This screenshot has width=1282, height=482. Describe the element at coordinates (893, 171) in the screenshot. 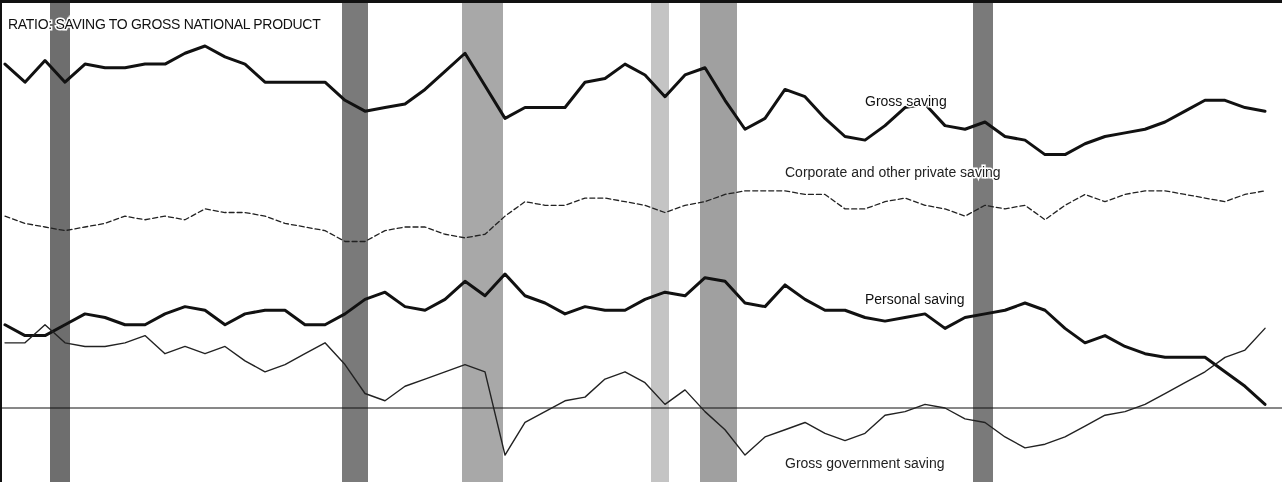

I see `series-label: Corporate and other private saving` at that location.